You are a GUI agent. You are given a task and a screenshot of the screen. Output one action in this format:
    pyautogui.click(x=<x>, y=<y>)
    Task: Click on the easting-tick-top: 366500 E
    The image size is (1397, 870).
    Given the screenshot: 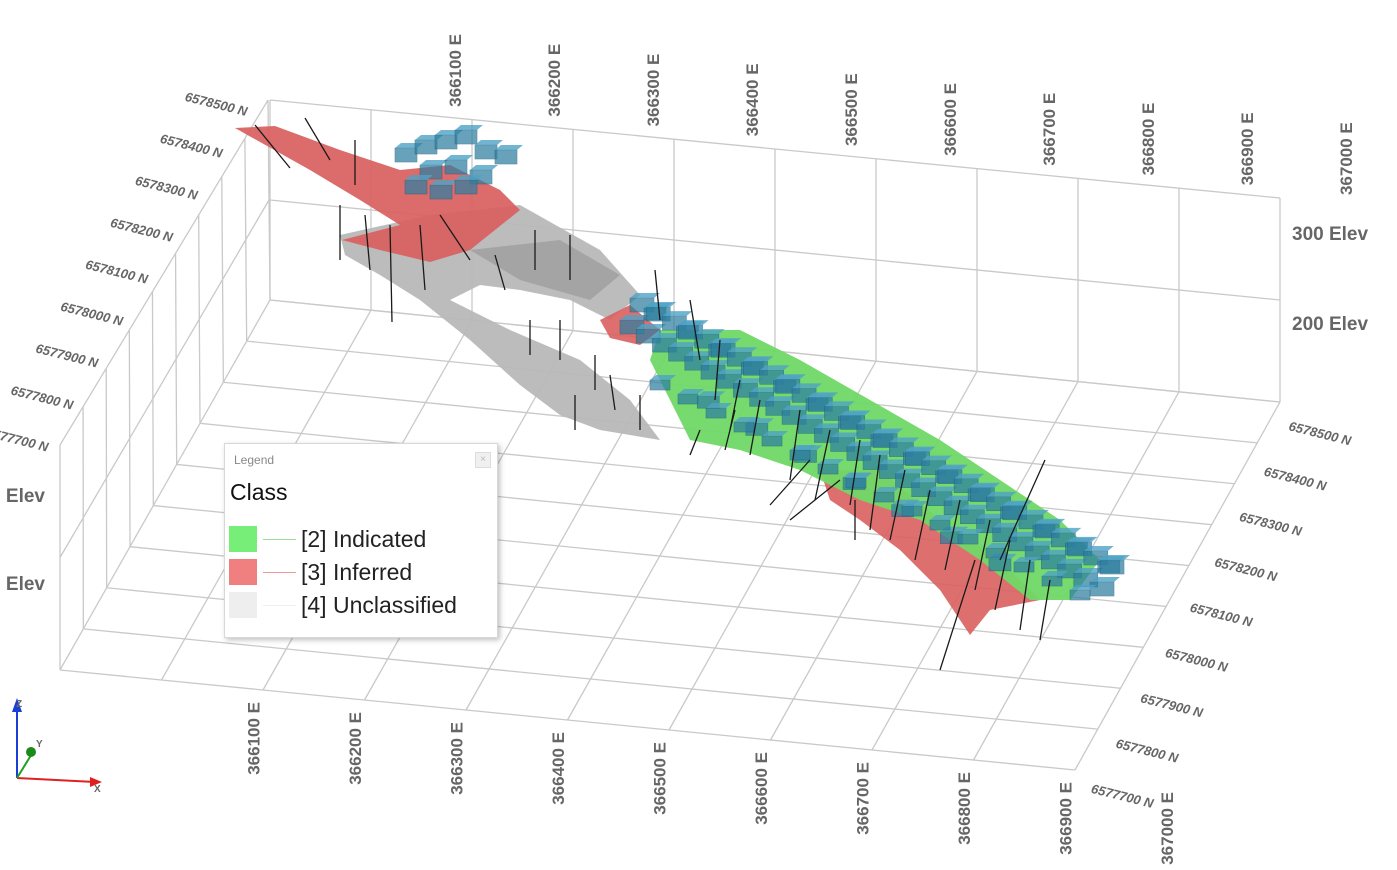 What is the action you would take?
    pyautogui.click(x=851, y=109)
    